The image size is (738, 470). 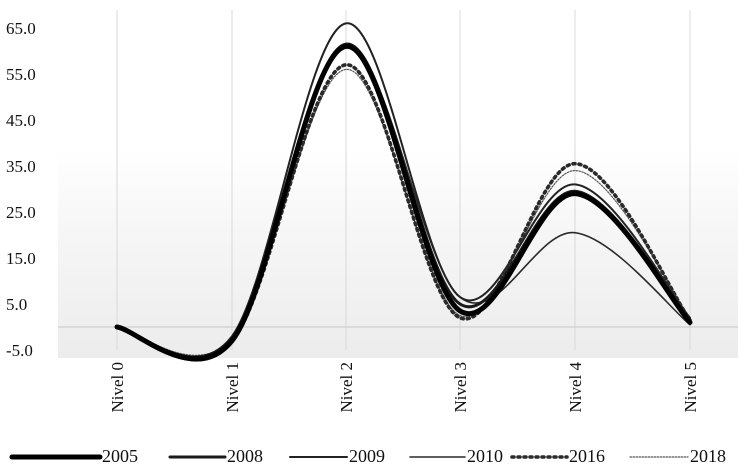 I want to click on x-tick-label: Nivel 3, so click(x=460, y=387).